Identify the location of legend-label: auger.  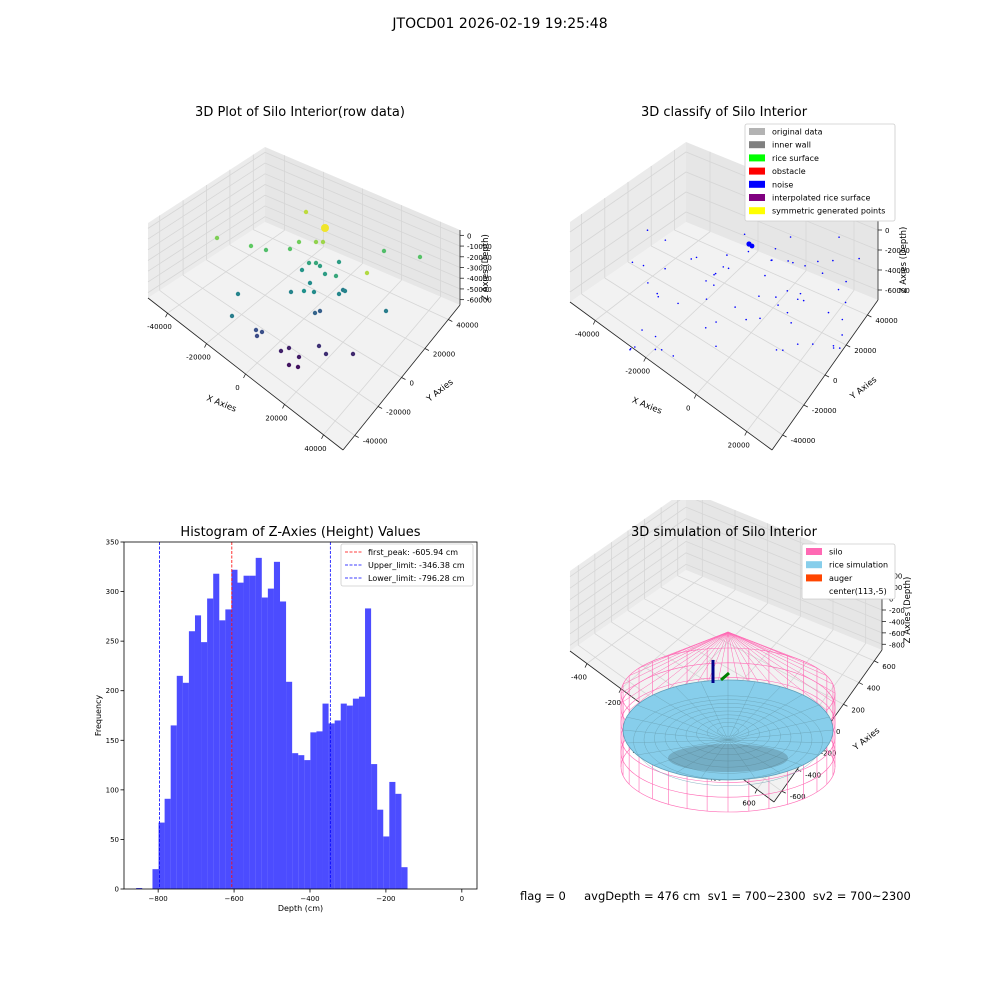
(841, 578).